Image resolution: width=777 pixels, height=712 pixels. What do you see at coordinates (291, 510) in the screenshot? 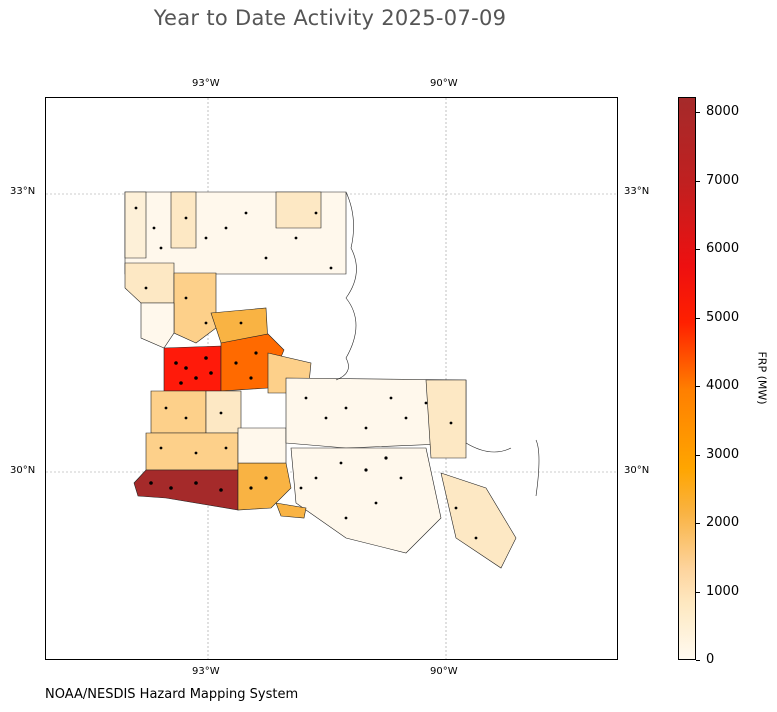
I see `parish-iberia-coast` at bounding box center [291, 510].